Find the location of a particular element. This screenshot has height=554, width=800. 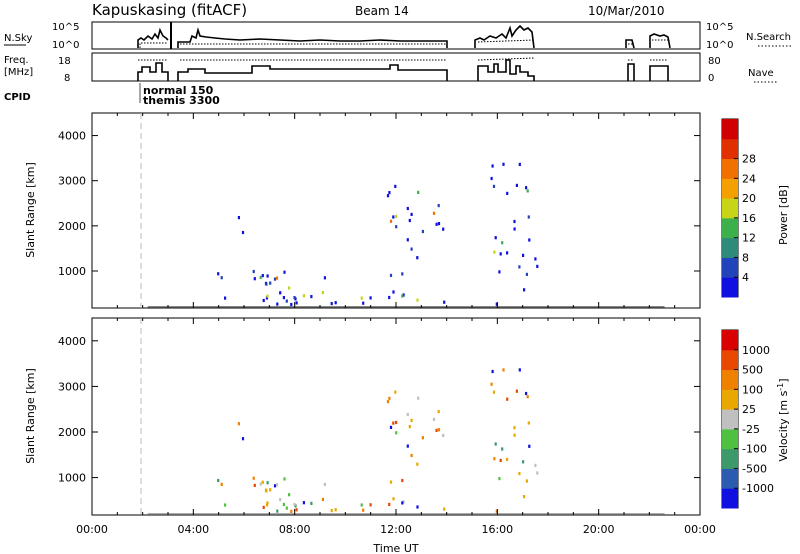

cpid-entry-normal: normal 150 is located at coordinates (178, 90).